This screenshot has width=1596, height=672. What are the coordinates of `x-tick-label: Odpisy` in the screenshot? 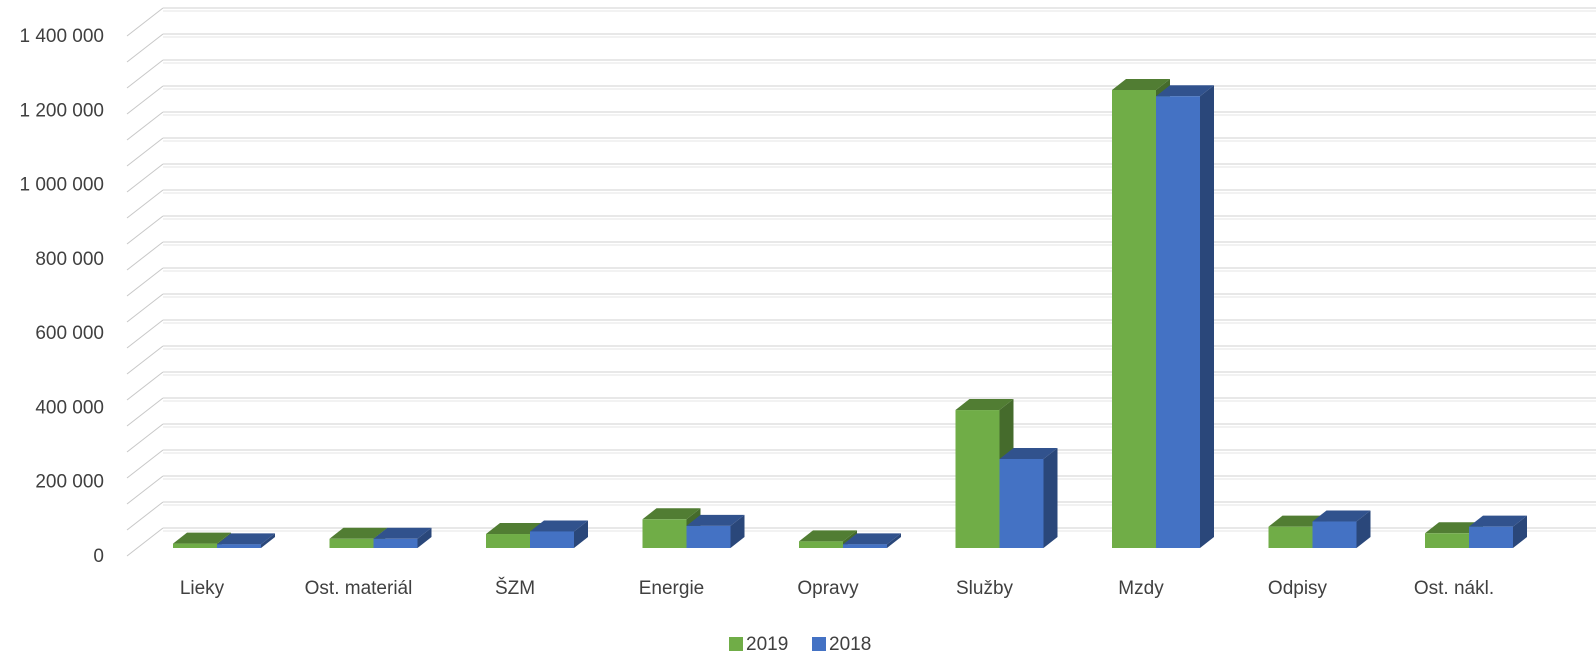 It's located at (1298, 588).